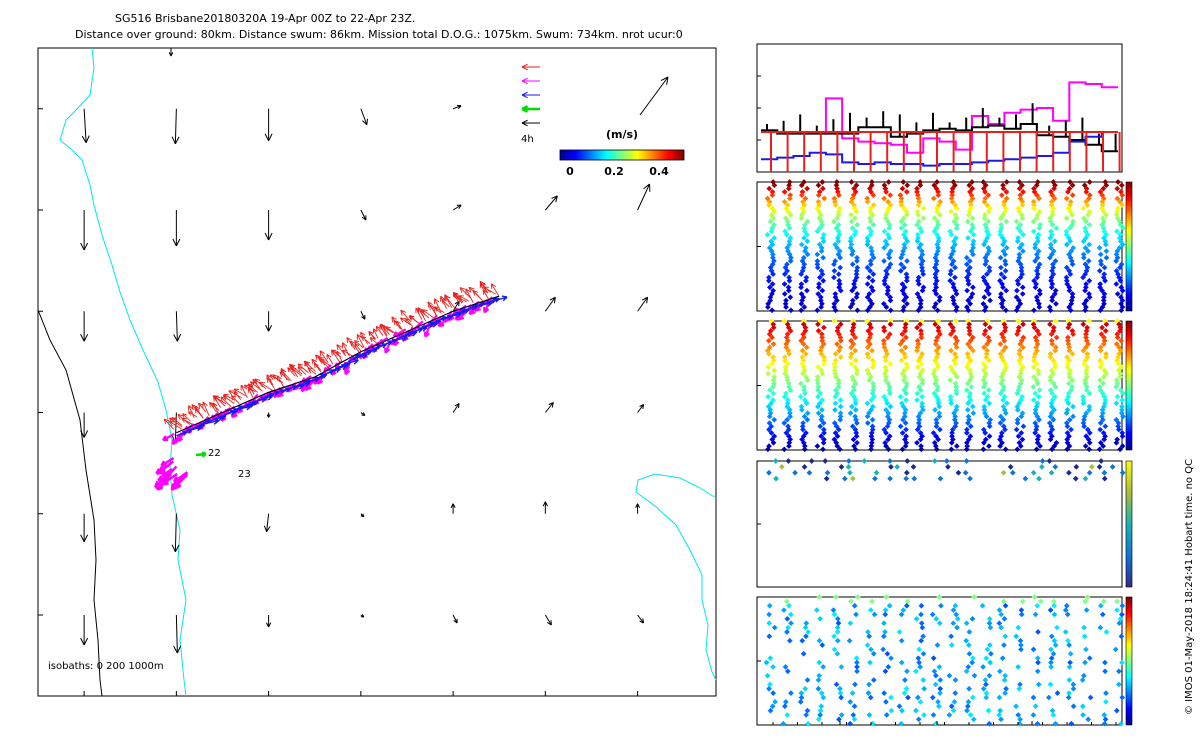  I want to click on legend-reference-arrow, so click(654, 96).